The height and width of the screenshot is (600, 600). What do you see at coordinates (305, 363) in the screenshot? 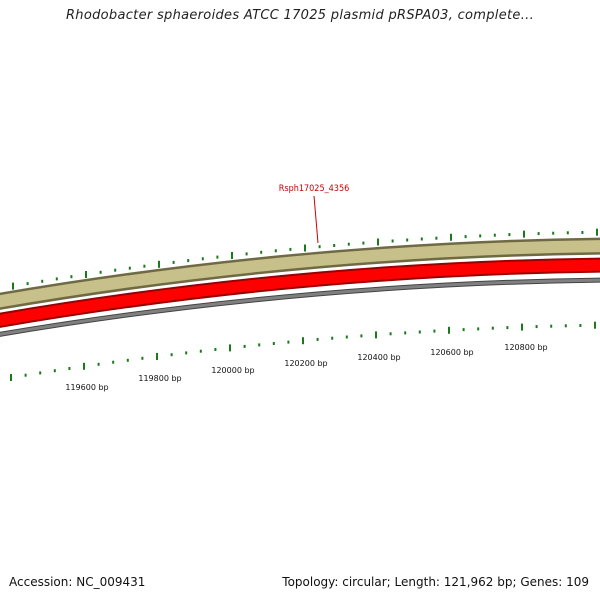
I see `tick-label: 120200 bp` at bounding box center [305, 363].